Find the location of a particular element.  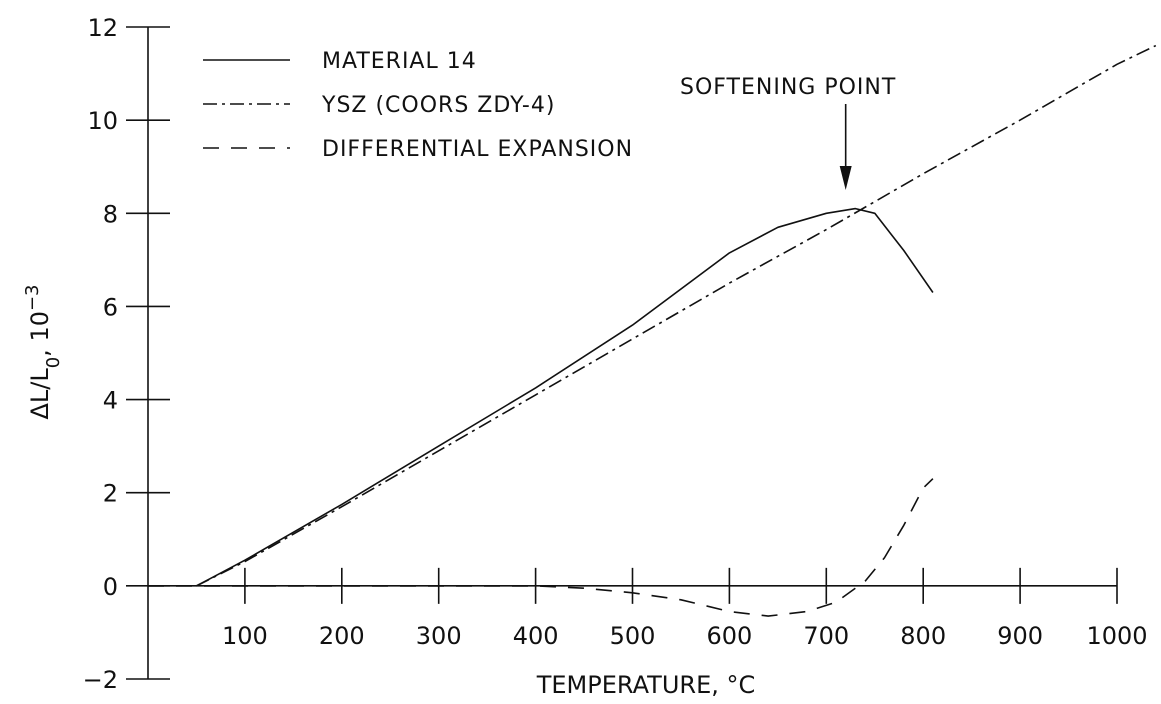

x-axis-title: TEMPERATURE, °C is located at coordinates (646, 685).